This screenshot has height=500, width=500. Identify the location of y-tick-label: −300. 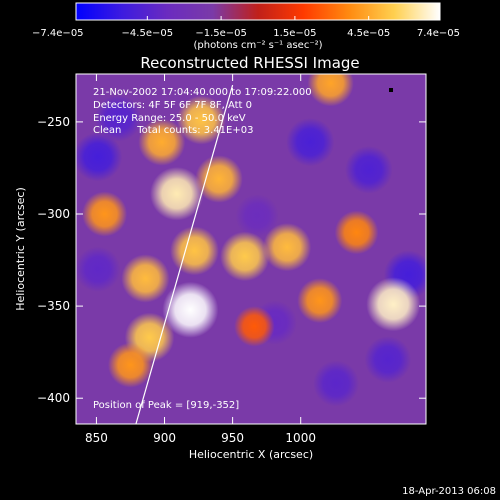
(53, 214).